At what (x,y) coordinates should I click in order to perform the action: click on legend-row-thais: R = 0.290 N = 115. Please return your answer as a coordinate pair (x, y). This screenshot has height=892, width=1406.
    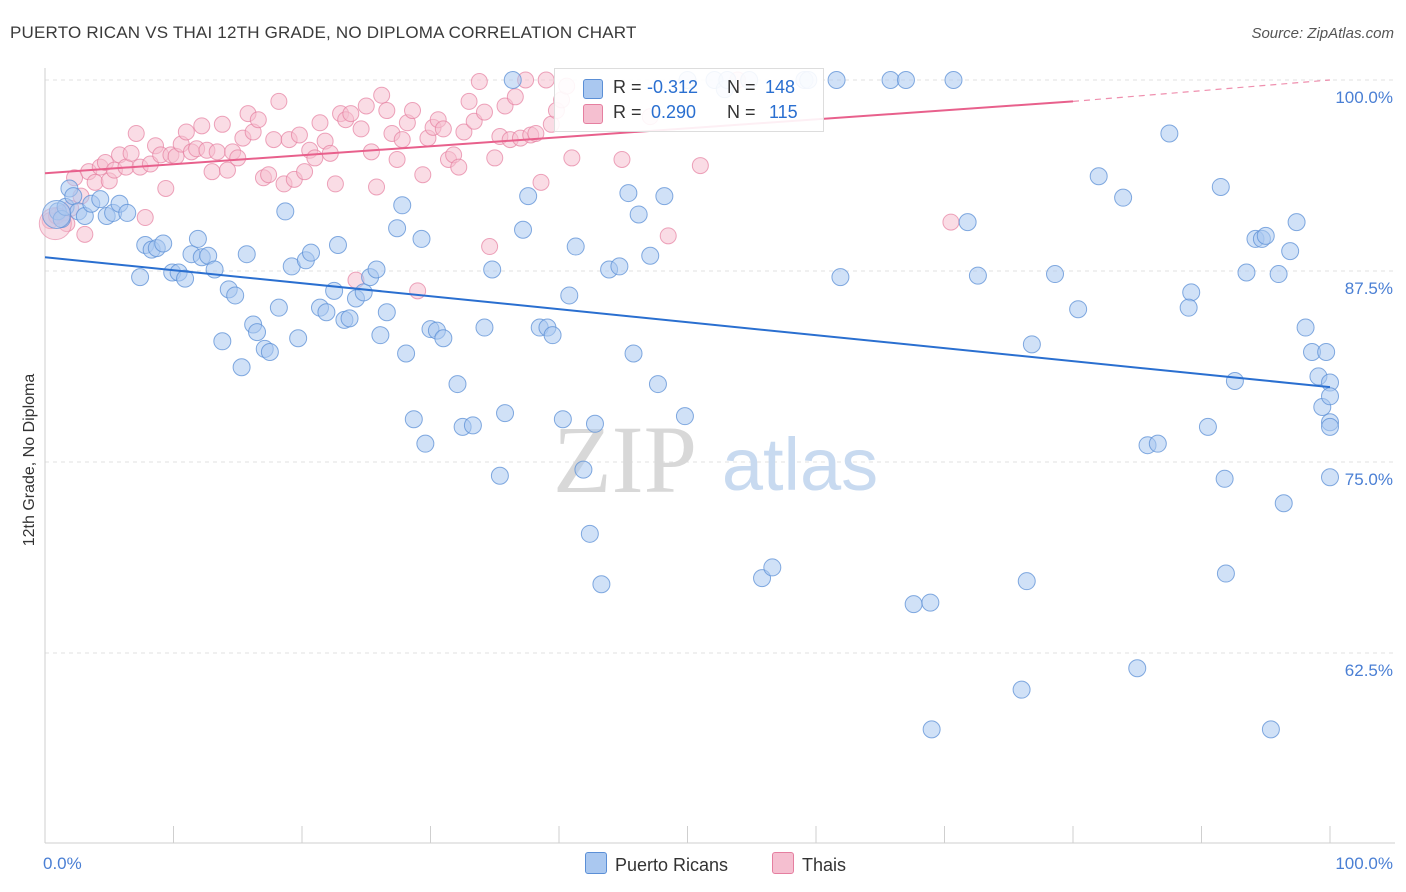
    Looking at the image, I should click on (689, 115).